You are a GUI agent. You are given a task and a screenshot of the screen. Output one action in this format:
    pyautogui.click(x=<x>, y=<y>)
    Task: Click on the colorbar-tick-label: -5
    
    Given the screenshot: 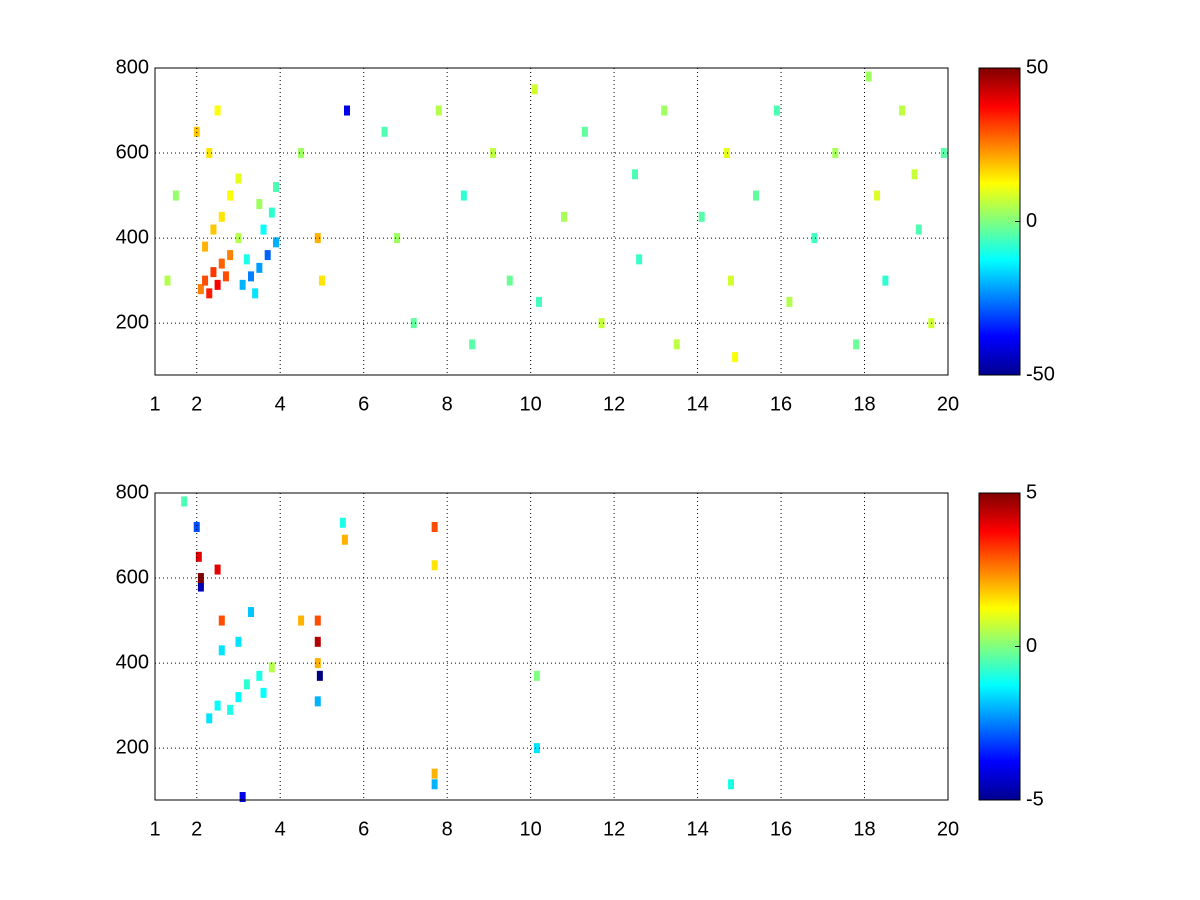 What is the action you would take?
    pyautogui.click(x=1035, y=799)
    